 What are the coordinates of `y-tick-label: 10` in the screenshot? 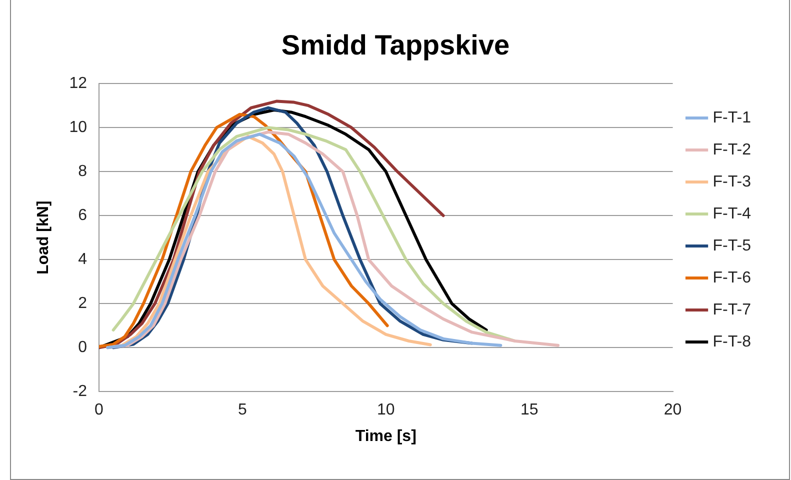 It's located at (78, 127).